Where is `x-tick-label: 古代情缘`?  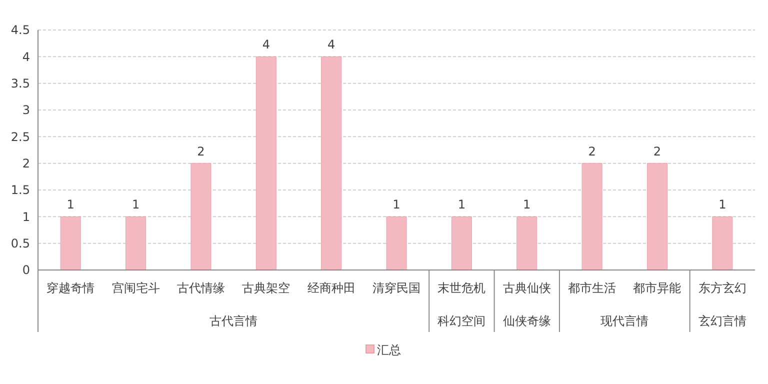 x-tick-label: 古代情缘 is located at coordinates (200, 288).